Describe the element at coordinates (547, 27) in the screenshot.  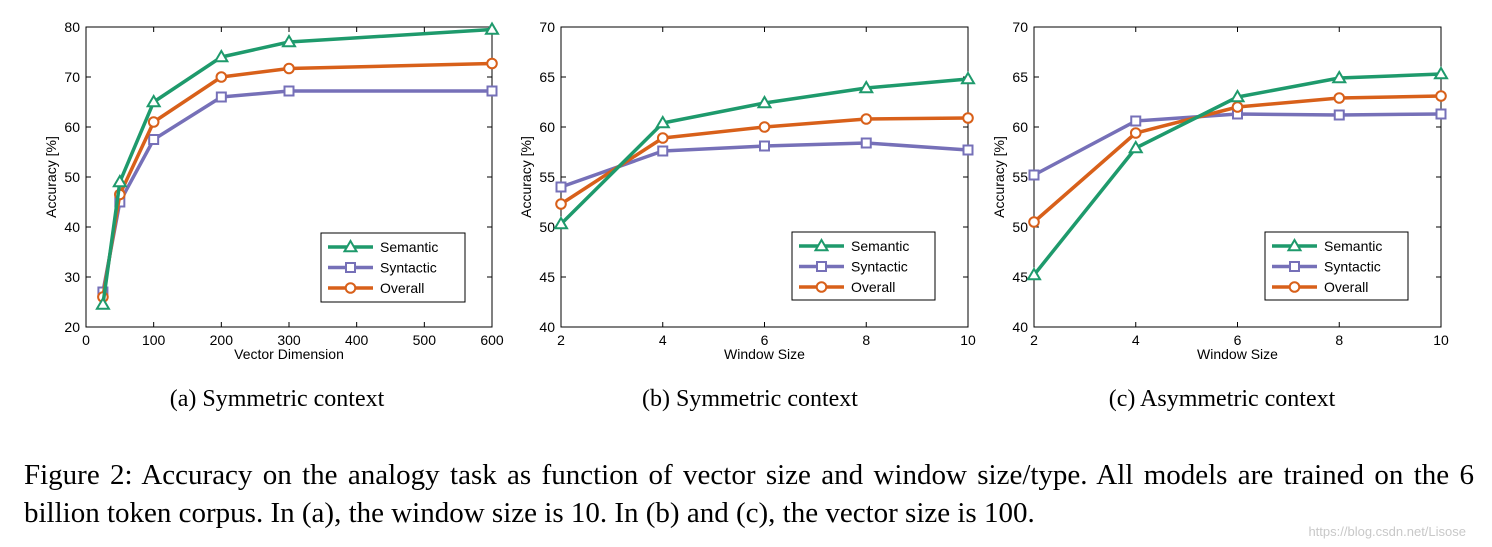
I see `y-tick-label: 70` at that location.